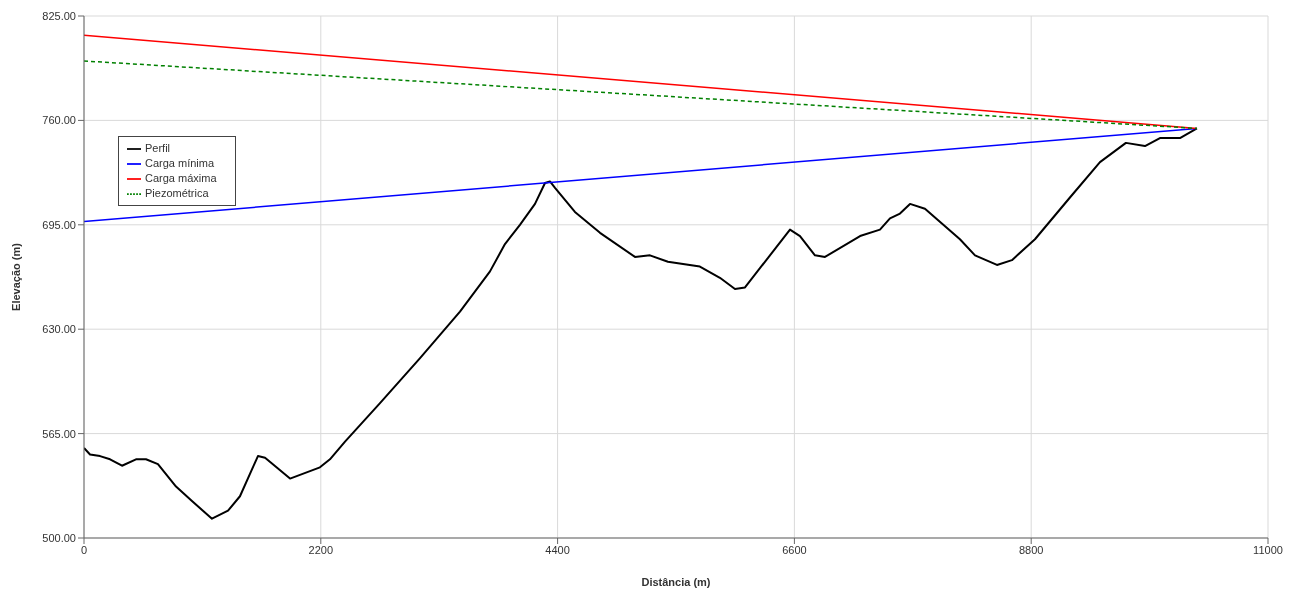 Image resolution: width=1295 pixels, height=605 pixels. Describe the element at coordinates (59, 224) in the screenshot. I see `y-tick-label: 695.00` at that location.